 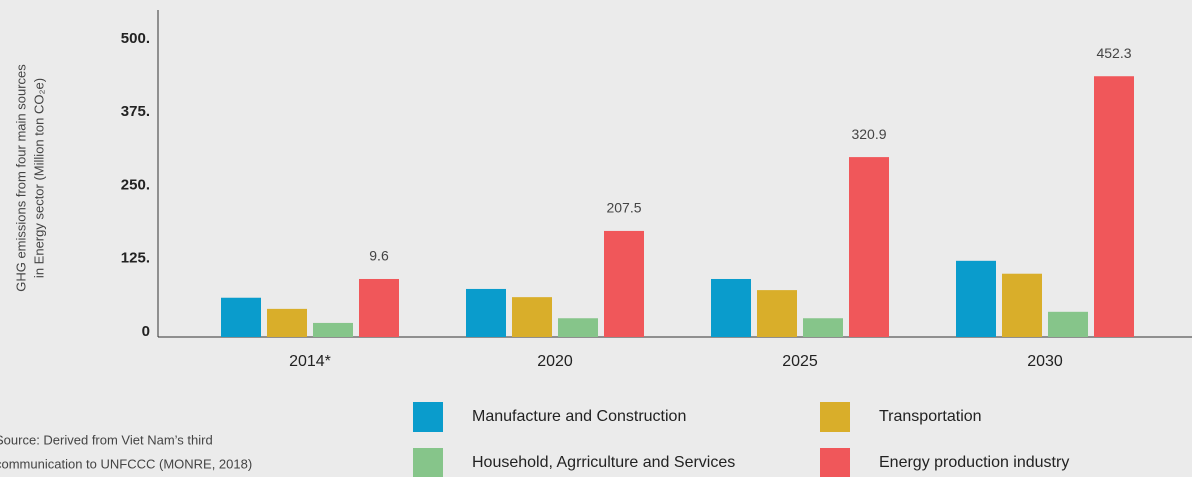 I want to click on y-axis-label: GHG emissions from four main sources, so click(x=20, y=178).